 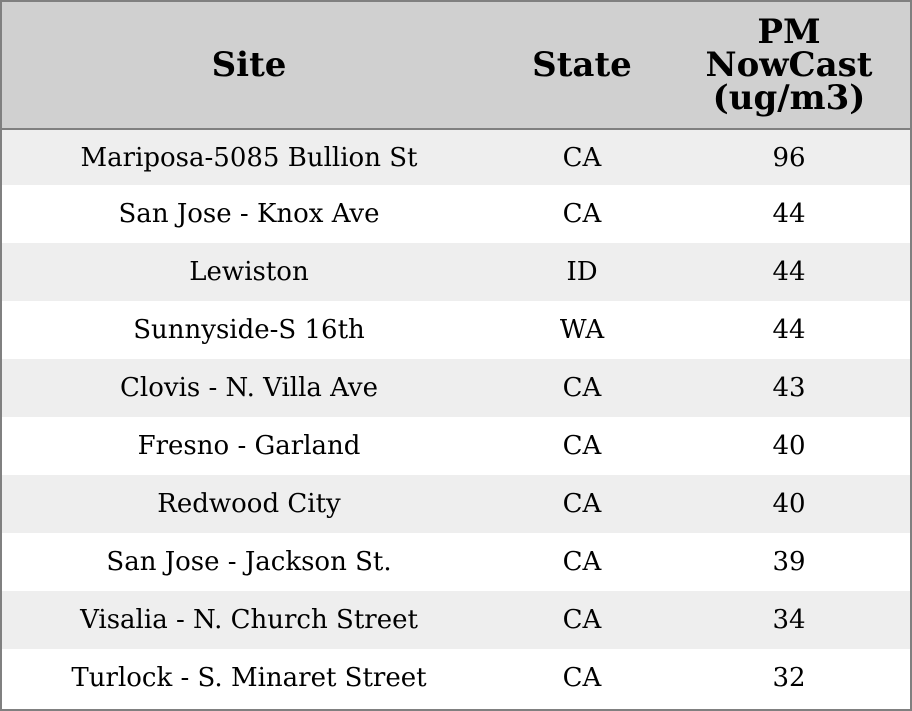 I want to click on site-cell: Redwood City, so click(x=249, y=504).